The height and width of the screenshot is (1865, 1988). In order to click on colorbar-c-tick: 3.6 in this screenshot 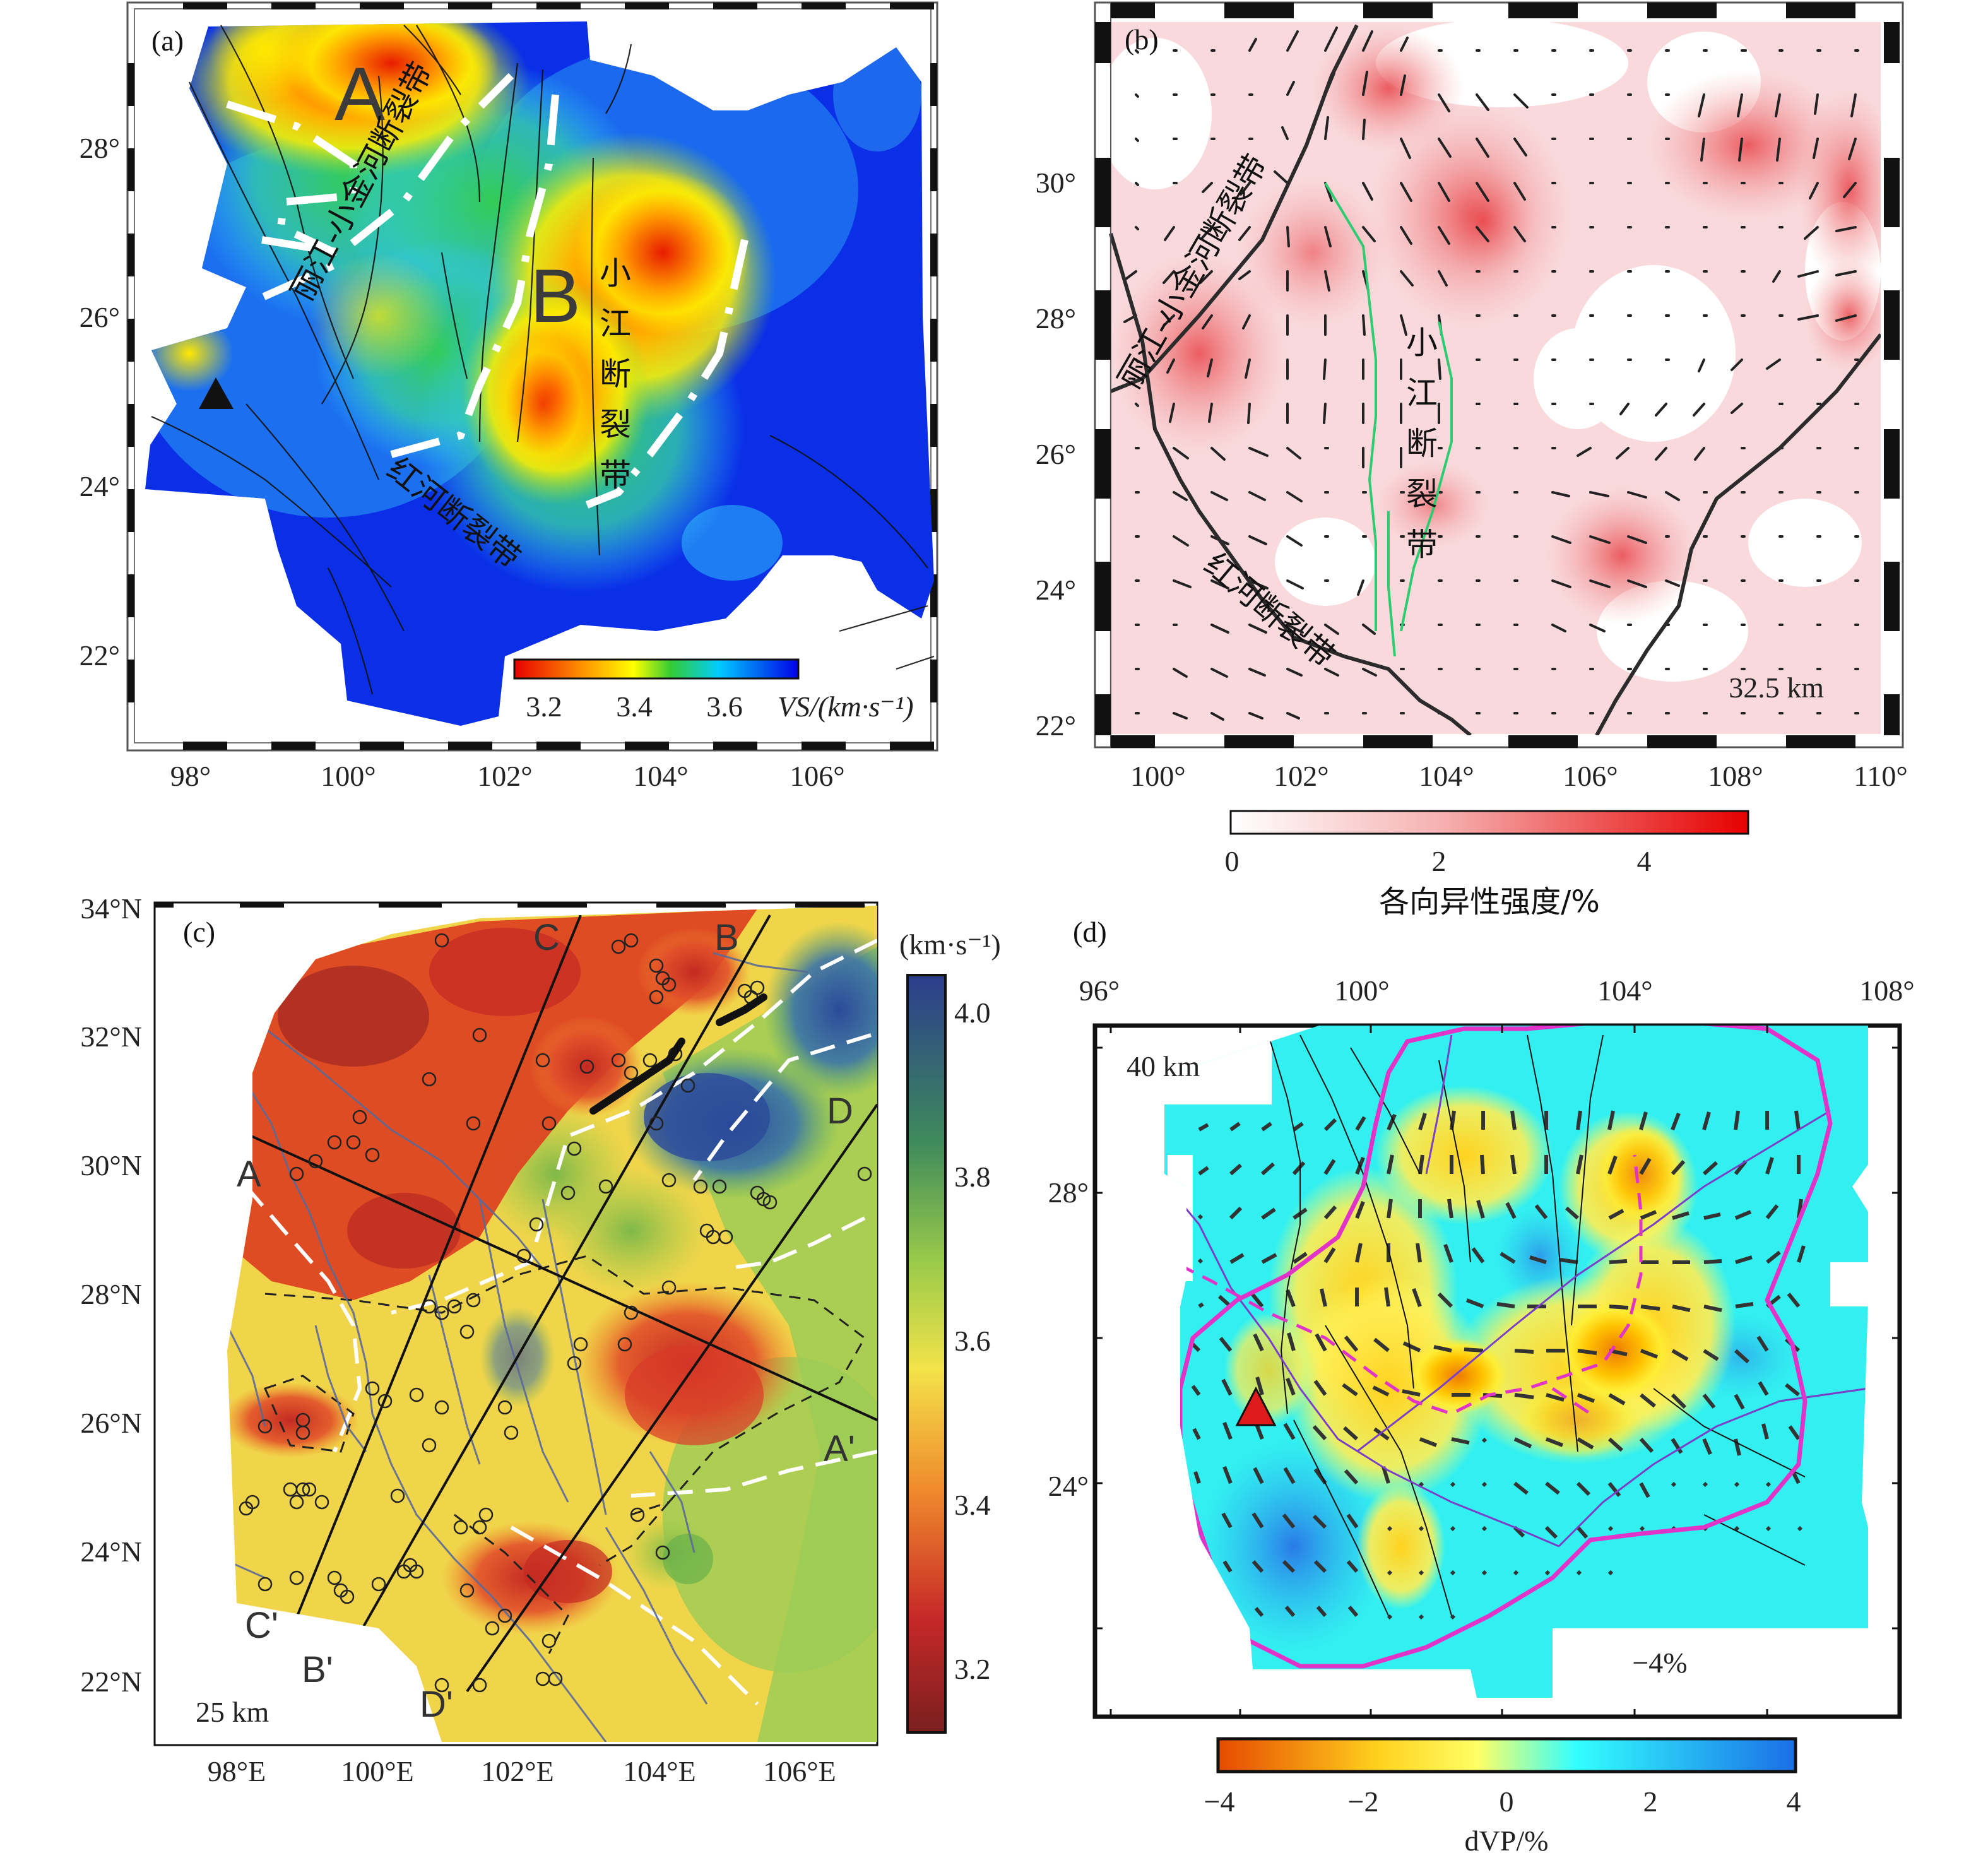, I will do `click(972, 1341)`.